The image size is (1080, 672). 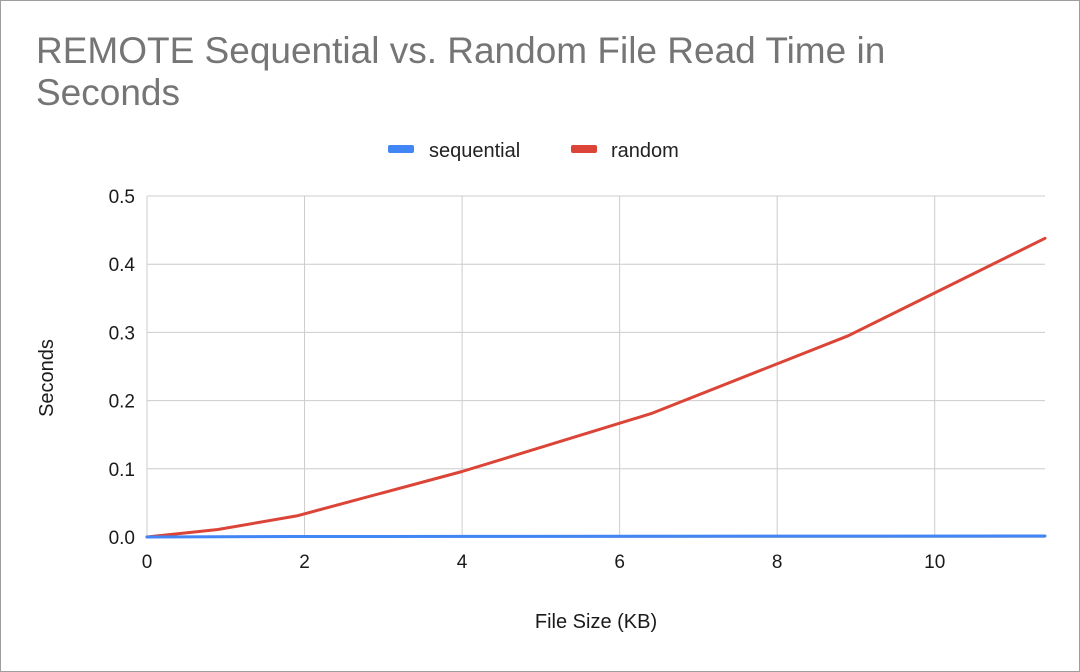 I want to click on x-tick-label: 2, so click(x=304, y=562).